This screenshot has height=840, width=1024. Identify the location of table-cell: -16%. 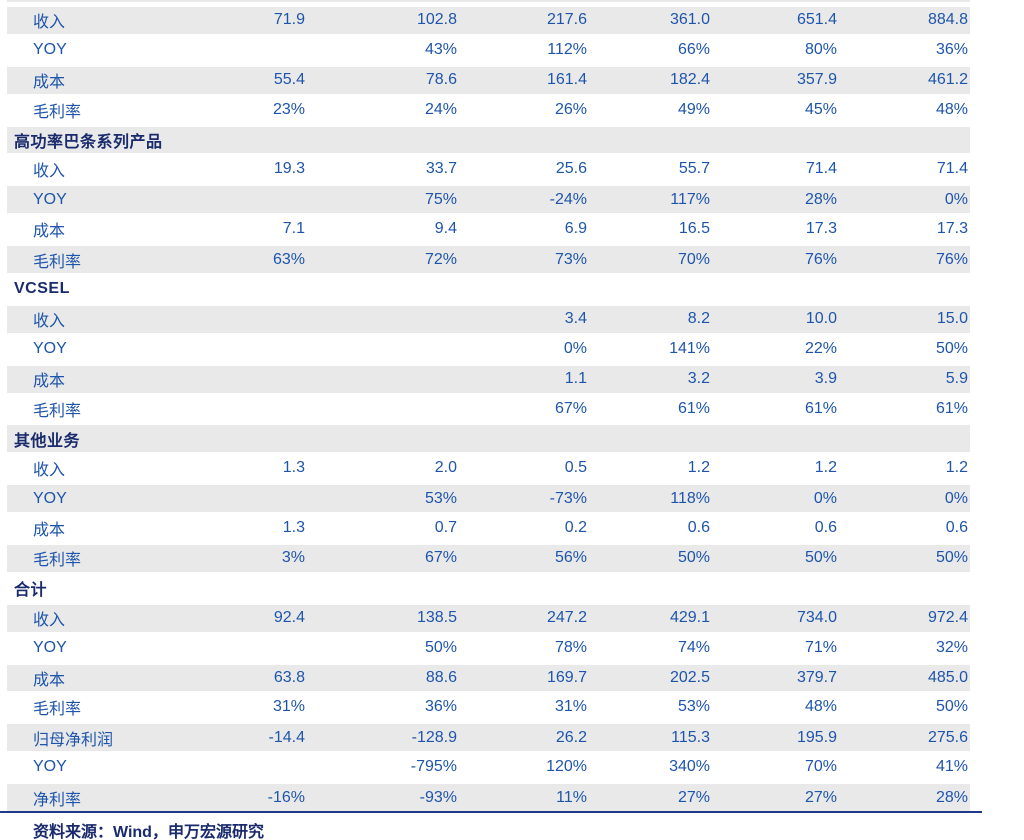
(286, 797).